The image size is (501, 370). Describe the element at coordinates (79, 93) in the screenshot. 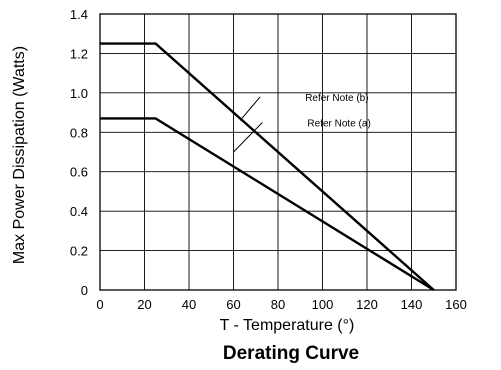

I see `y-tick-label-5: 1.0` at that location.